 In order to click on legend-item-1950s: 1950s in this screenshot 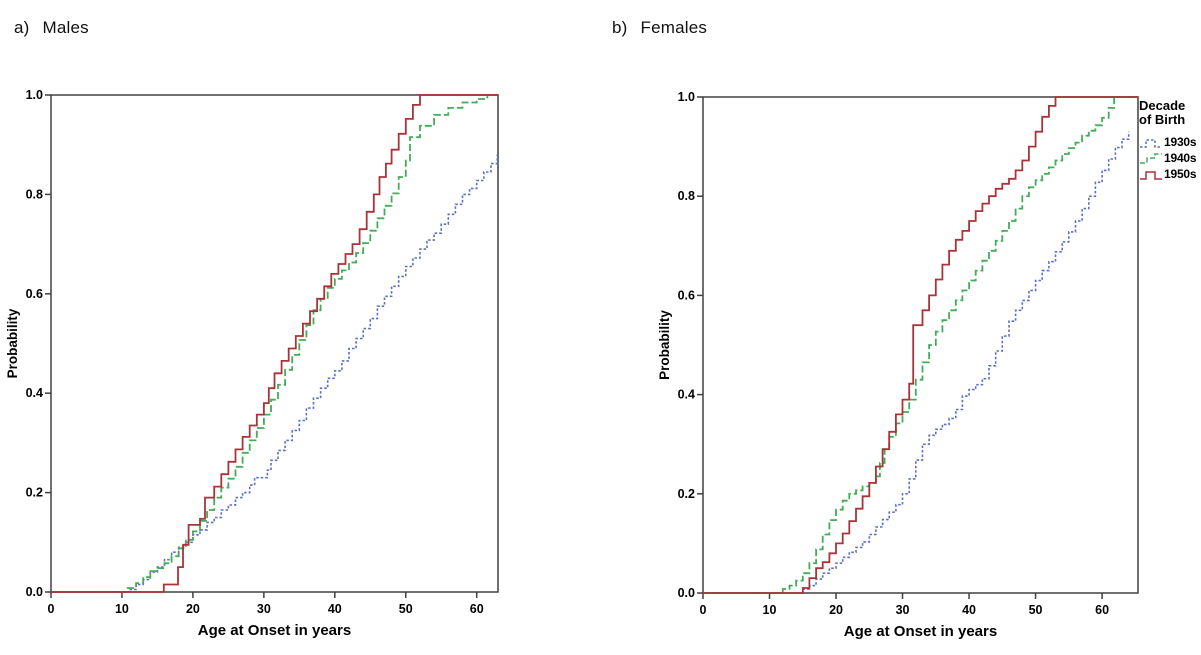, I will do `click(1170, 174)`.